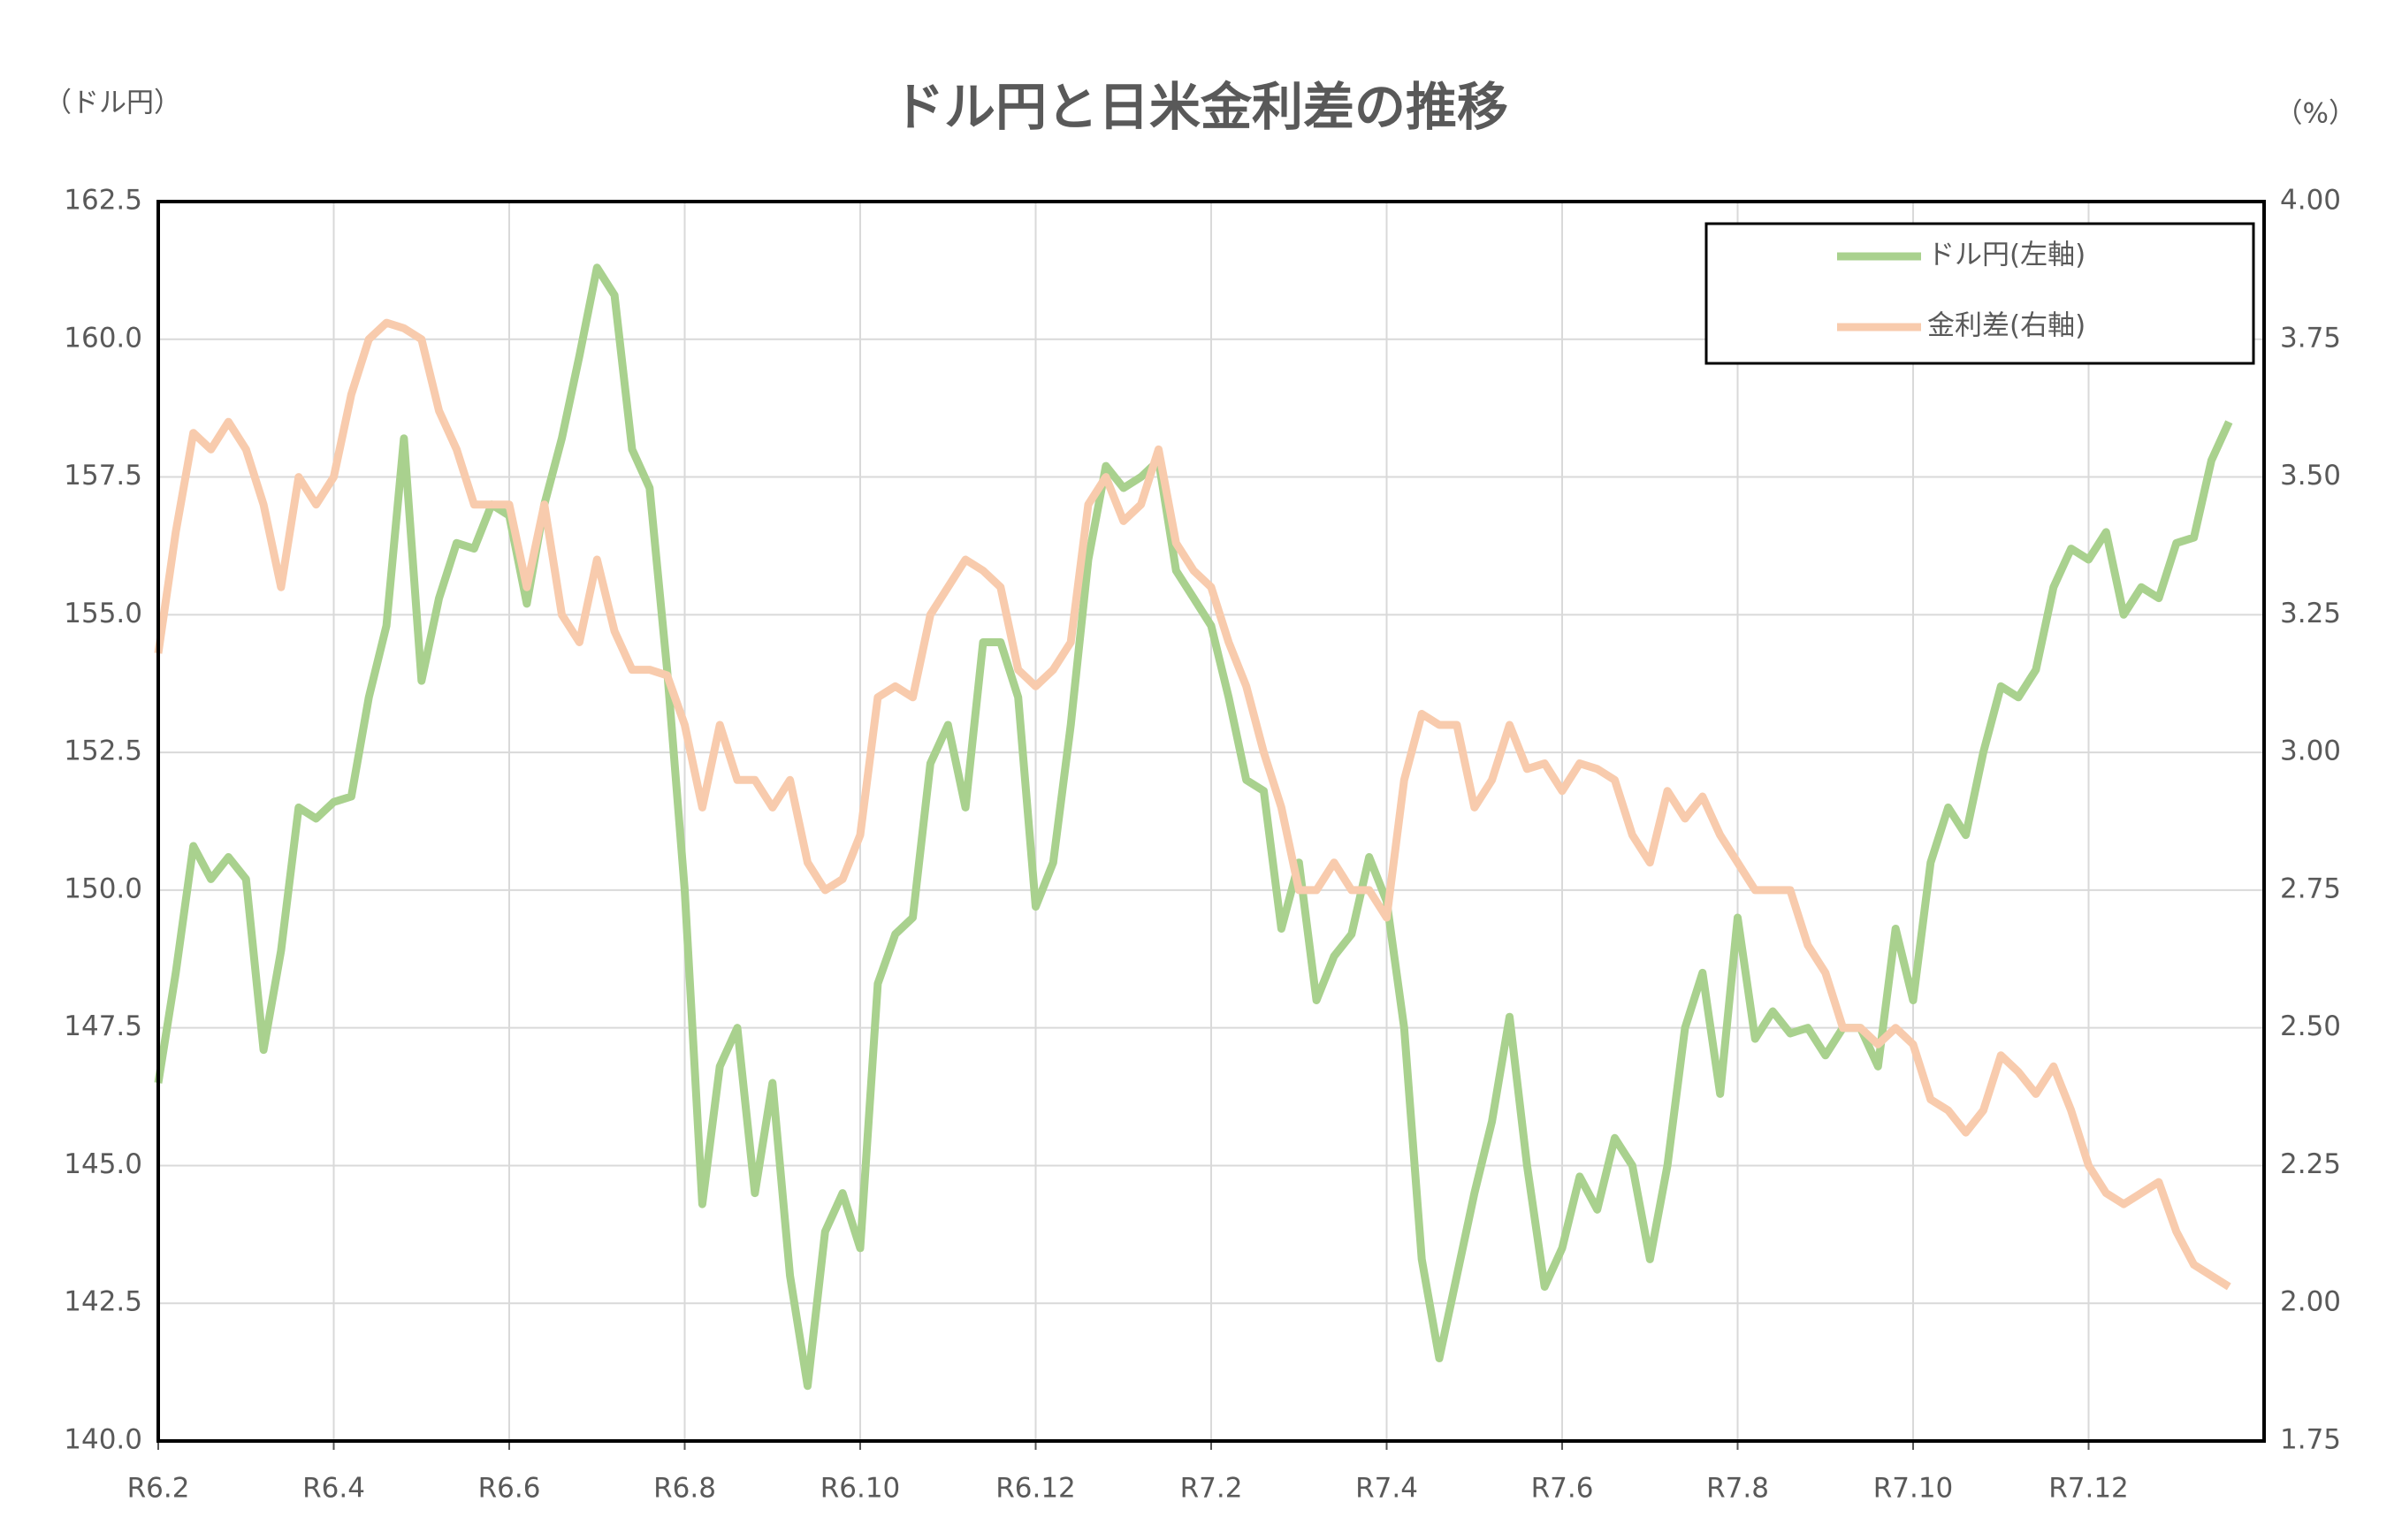  What do you see at coordinates (684, 1489) in the screenshot?
I see `x-tick-label: R6.8` at bounding box center [684, 1489].